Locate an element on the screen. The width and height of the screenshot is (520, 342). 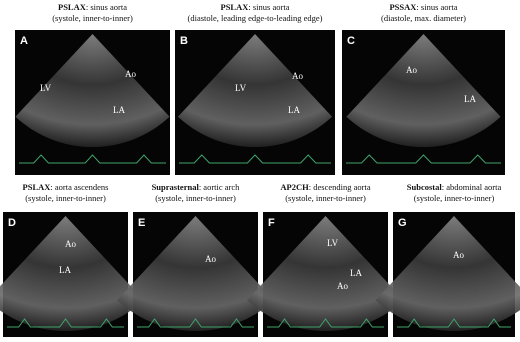
panel-title: PSSAX: sinus aorta is located at coordinates (423, 7).